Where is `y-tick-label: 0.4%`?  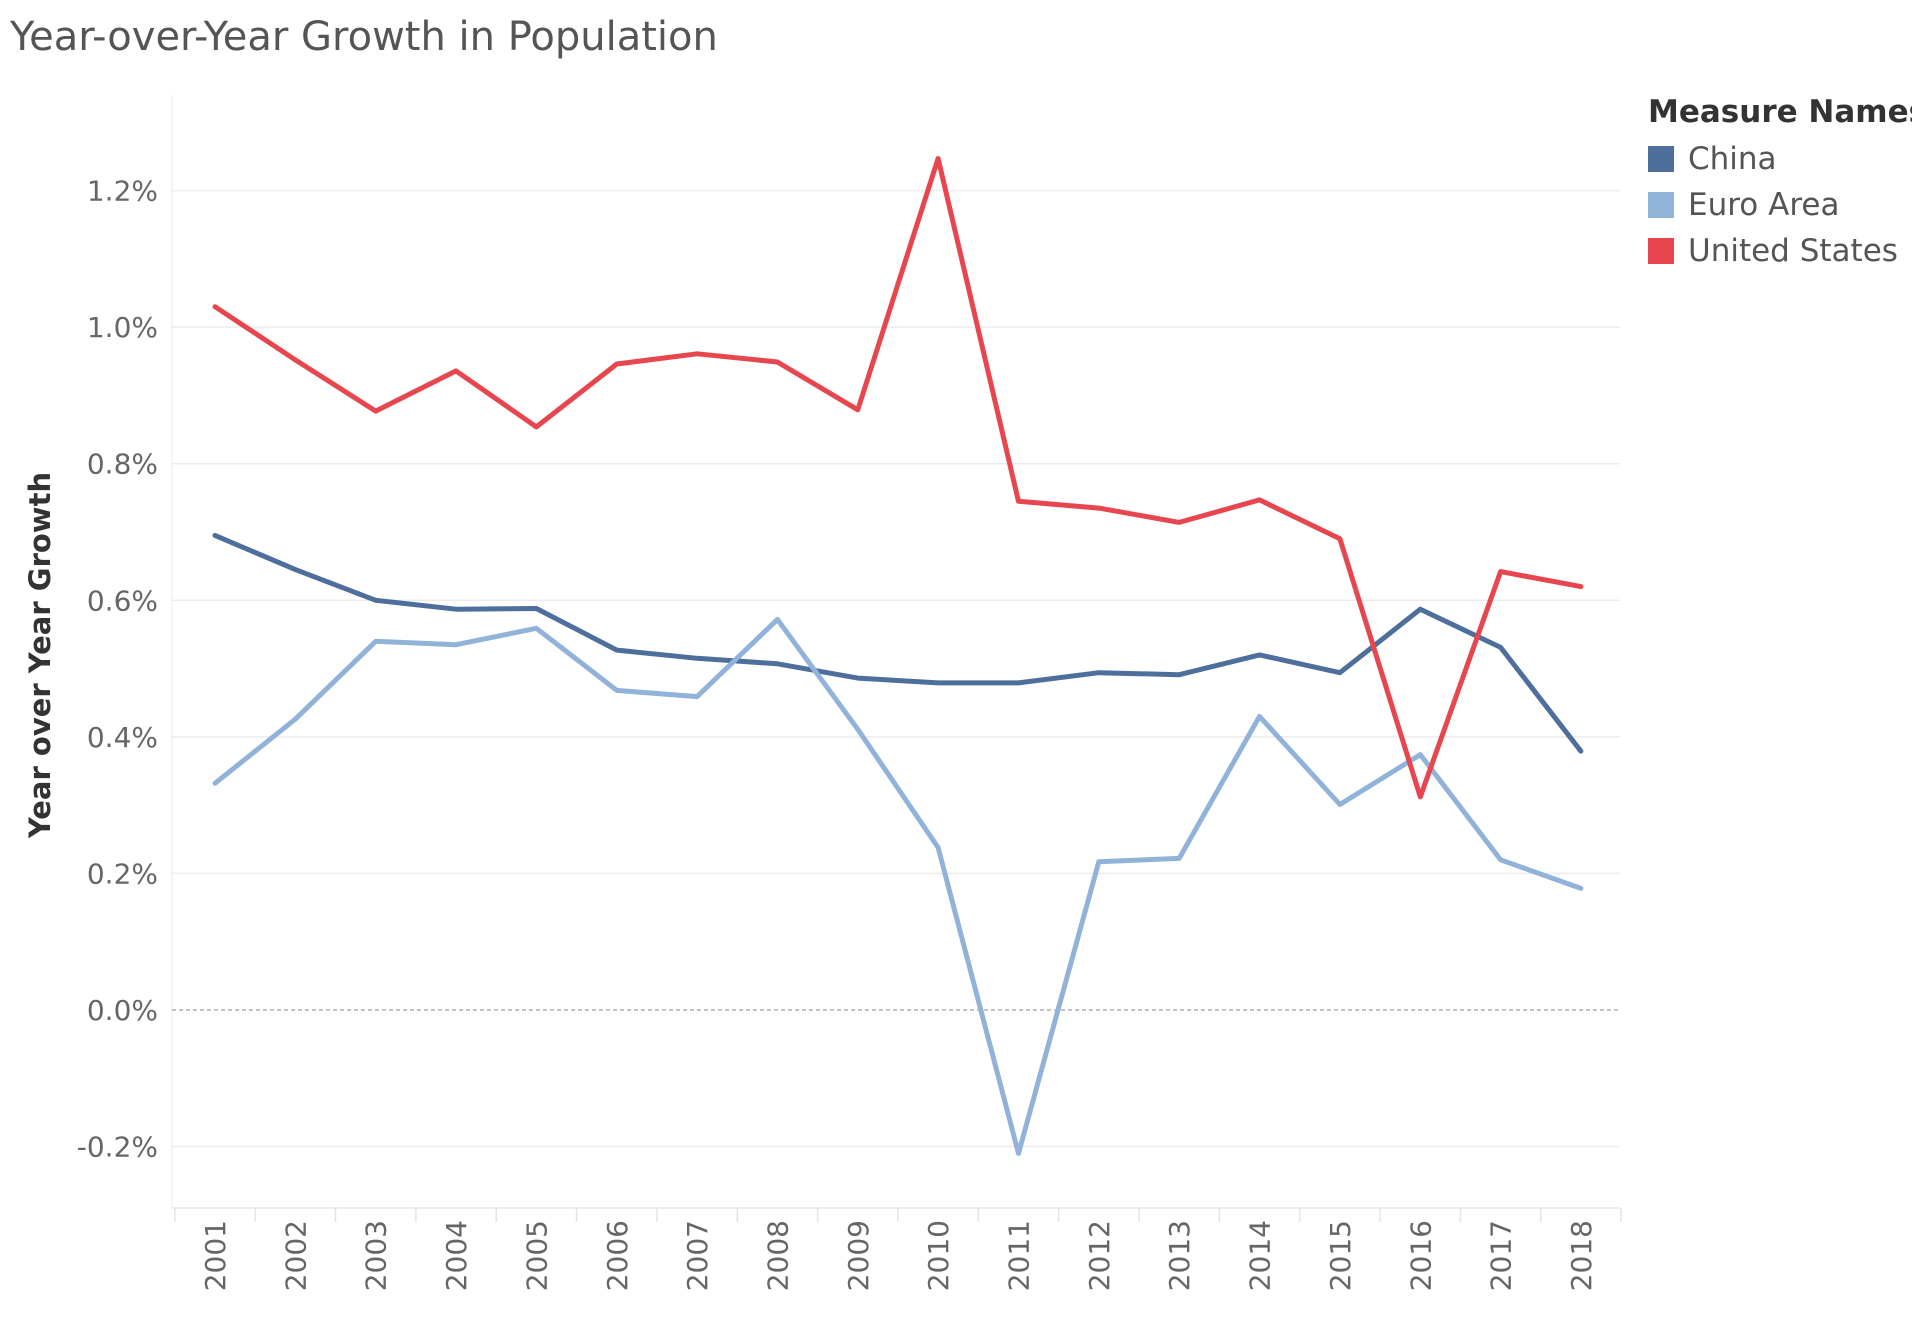 y-tick-label: 0.4% is located at coordinates (122, 737).